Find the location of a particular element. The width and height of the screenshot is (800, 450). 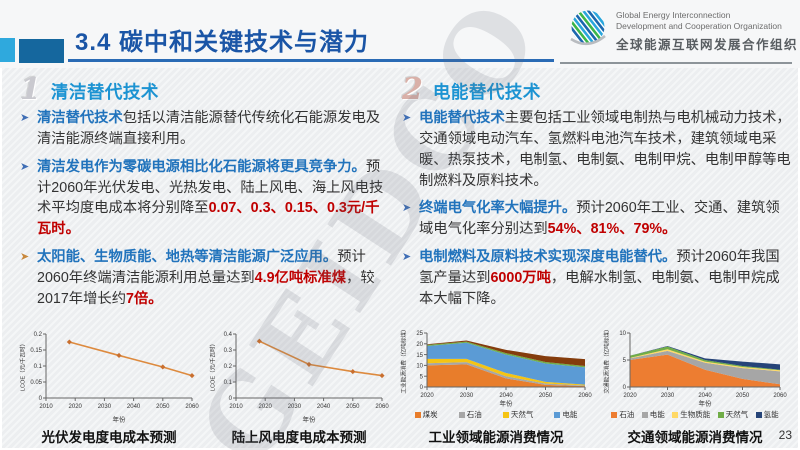

wind-lcoe-chart-title: 陆上风电度电成本预测 is located at coordinates (299, 437).